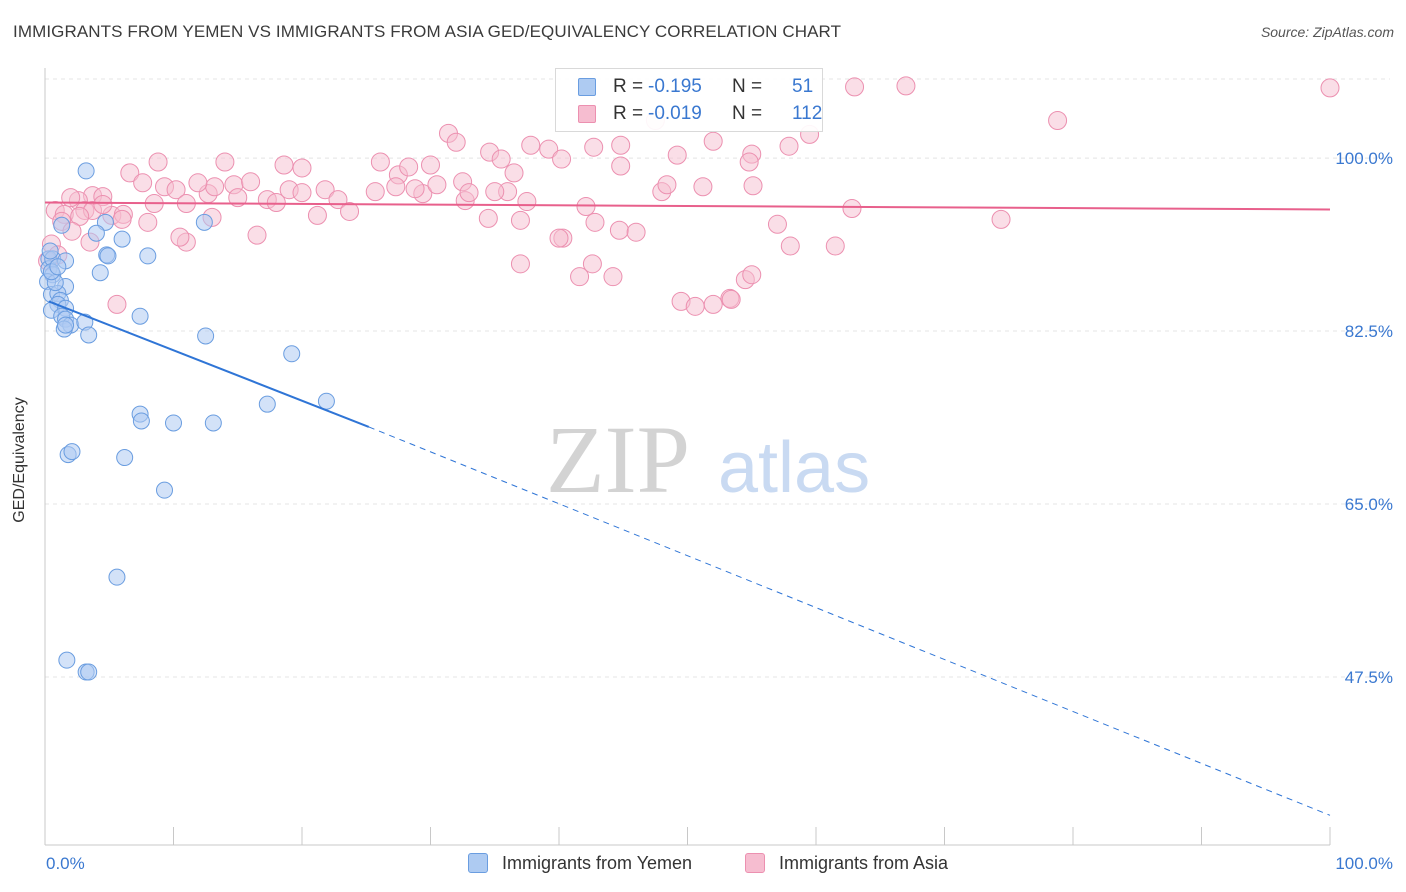 Image resolution: width=1406 pixels, height=892 pixels. Describe the element at coordinates (864, 863) in the screenshot. I see `bottom-legend-label: Immigrants from Asia` at that location.